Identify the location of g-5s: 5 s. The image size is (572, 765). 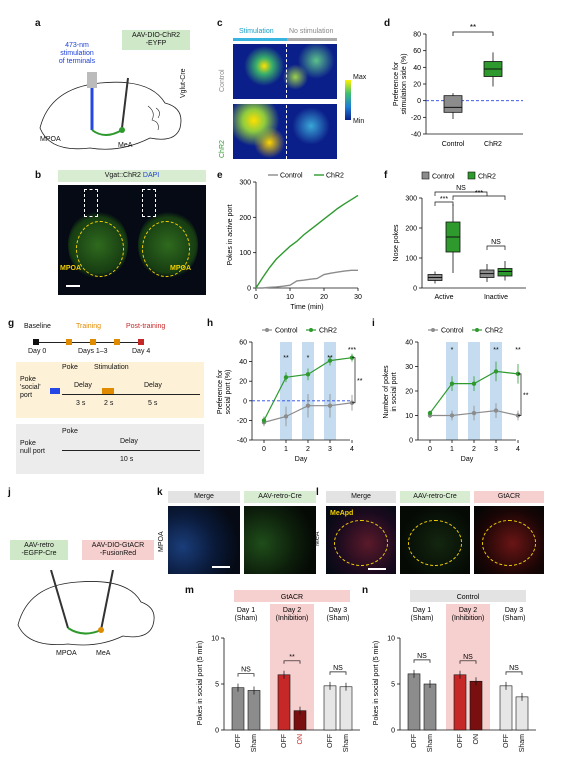
(153, 403).